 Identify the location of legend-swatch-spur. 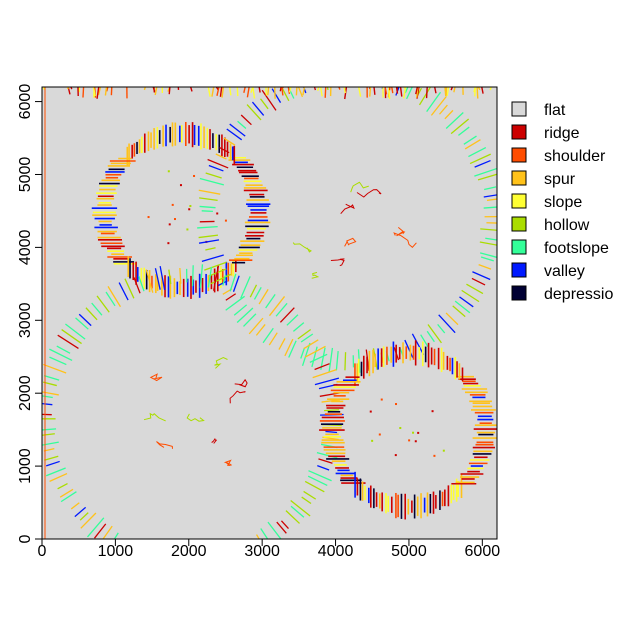
(519, 178).